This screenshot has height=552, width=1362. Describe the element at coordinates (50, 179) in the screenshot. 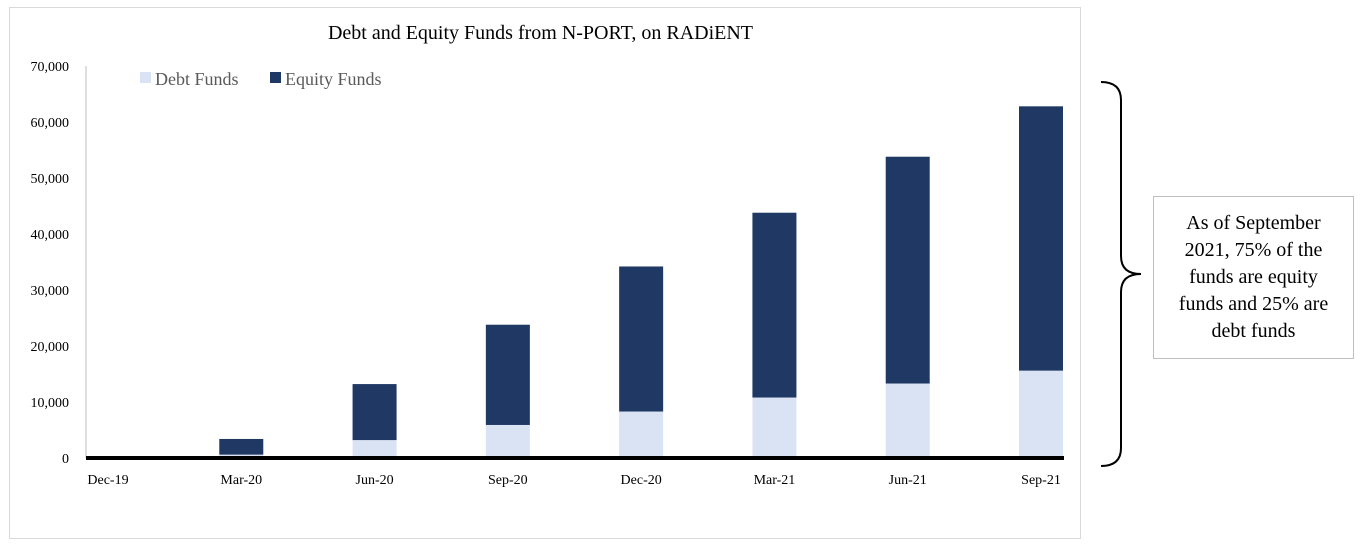

I see `y-tick-label: 50,000` at that location.